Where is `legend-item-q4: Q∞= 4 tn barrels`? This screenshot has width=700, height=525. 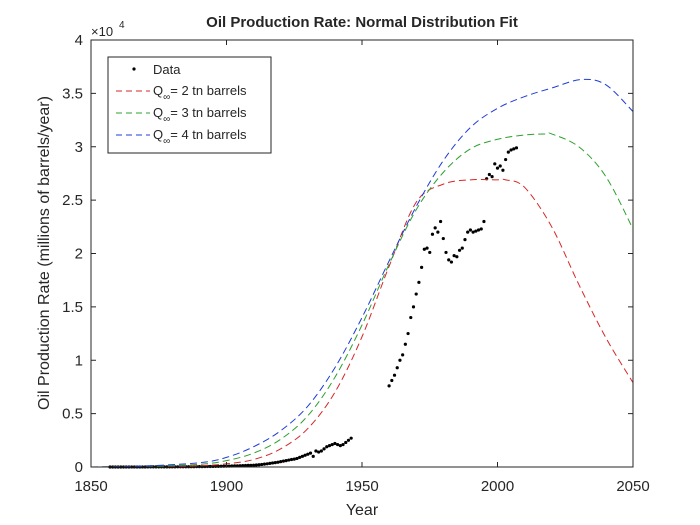
legend-item-q4: Q∞= 4 tn barrels is located at coordinates (181, 137).